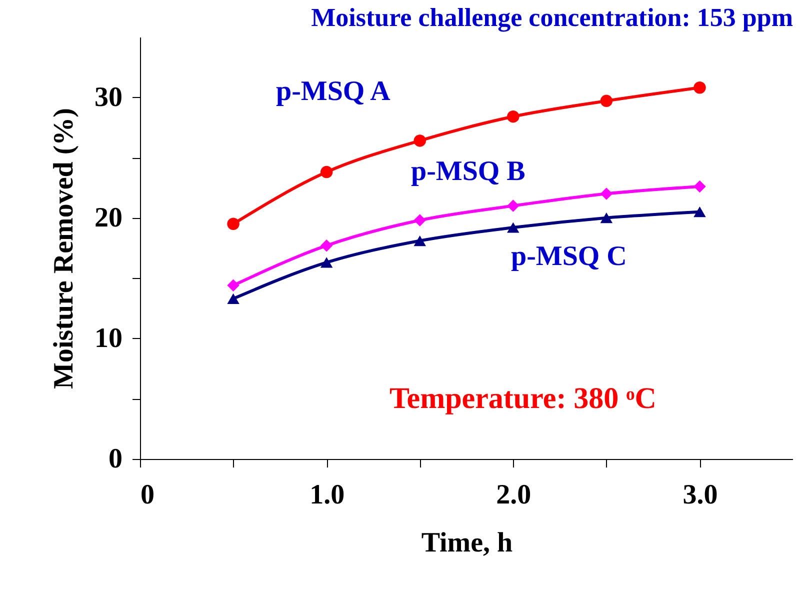 The image size is (800, 610). What do you see at coordinates (64, 248) in the screenshot?
I see `y-axis-title: Moisture Removed (%)` at bounding box center [64, 248].